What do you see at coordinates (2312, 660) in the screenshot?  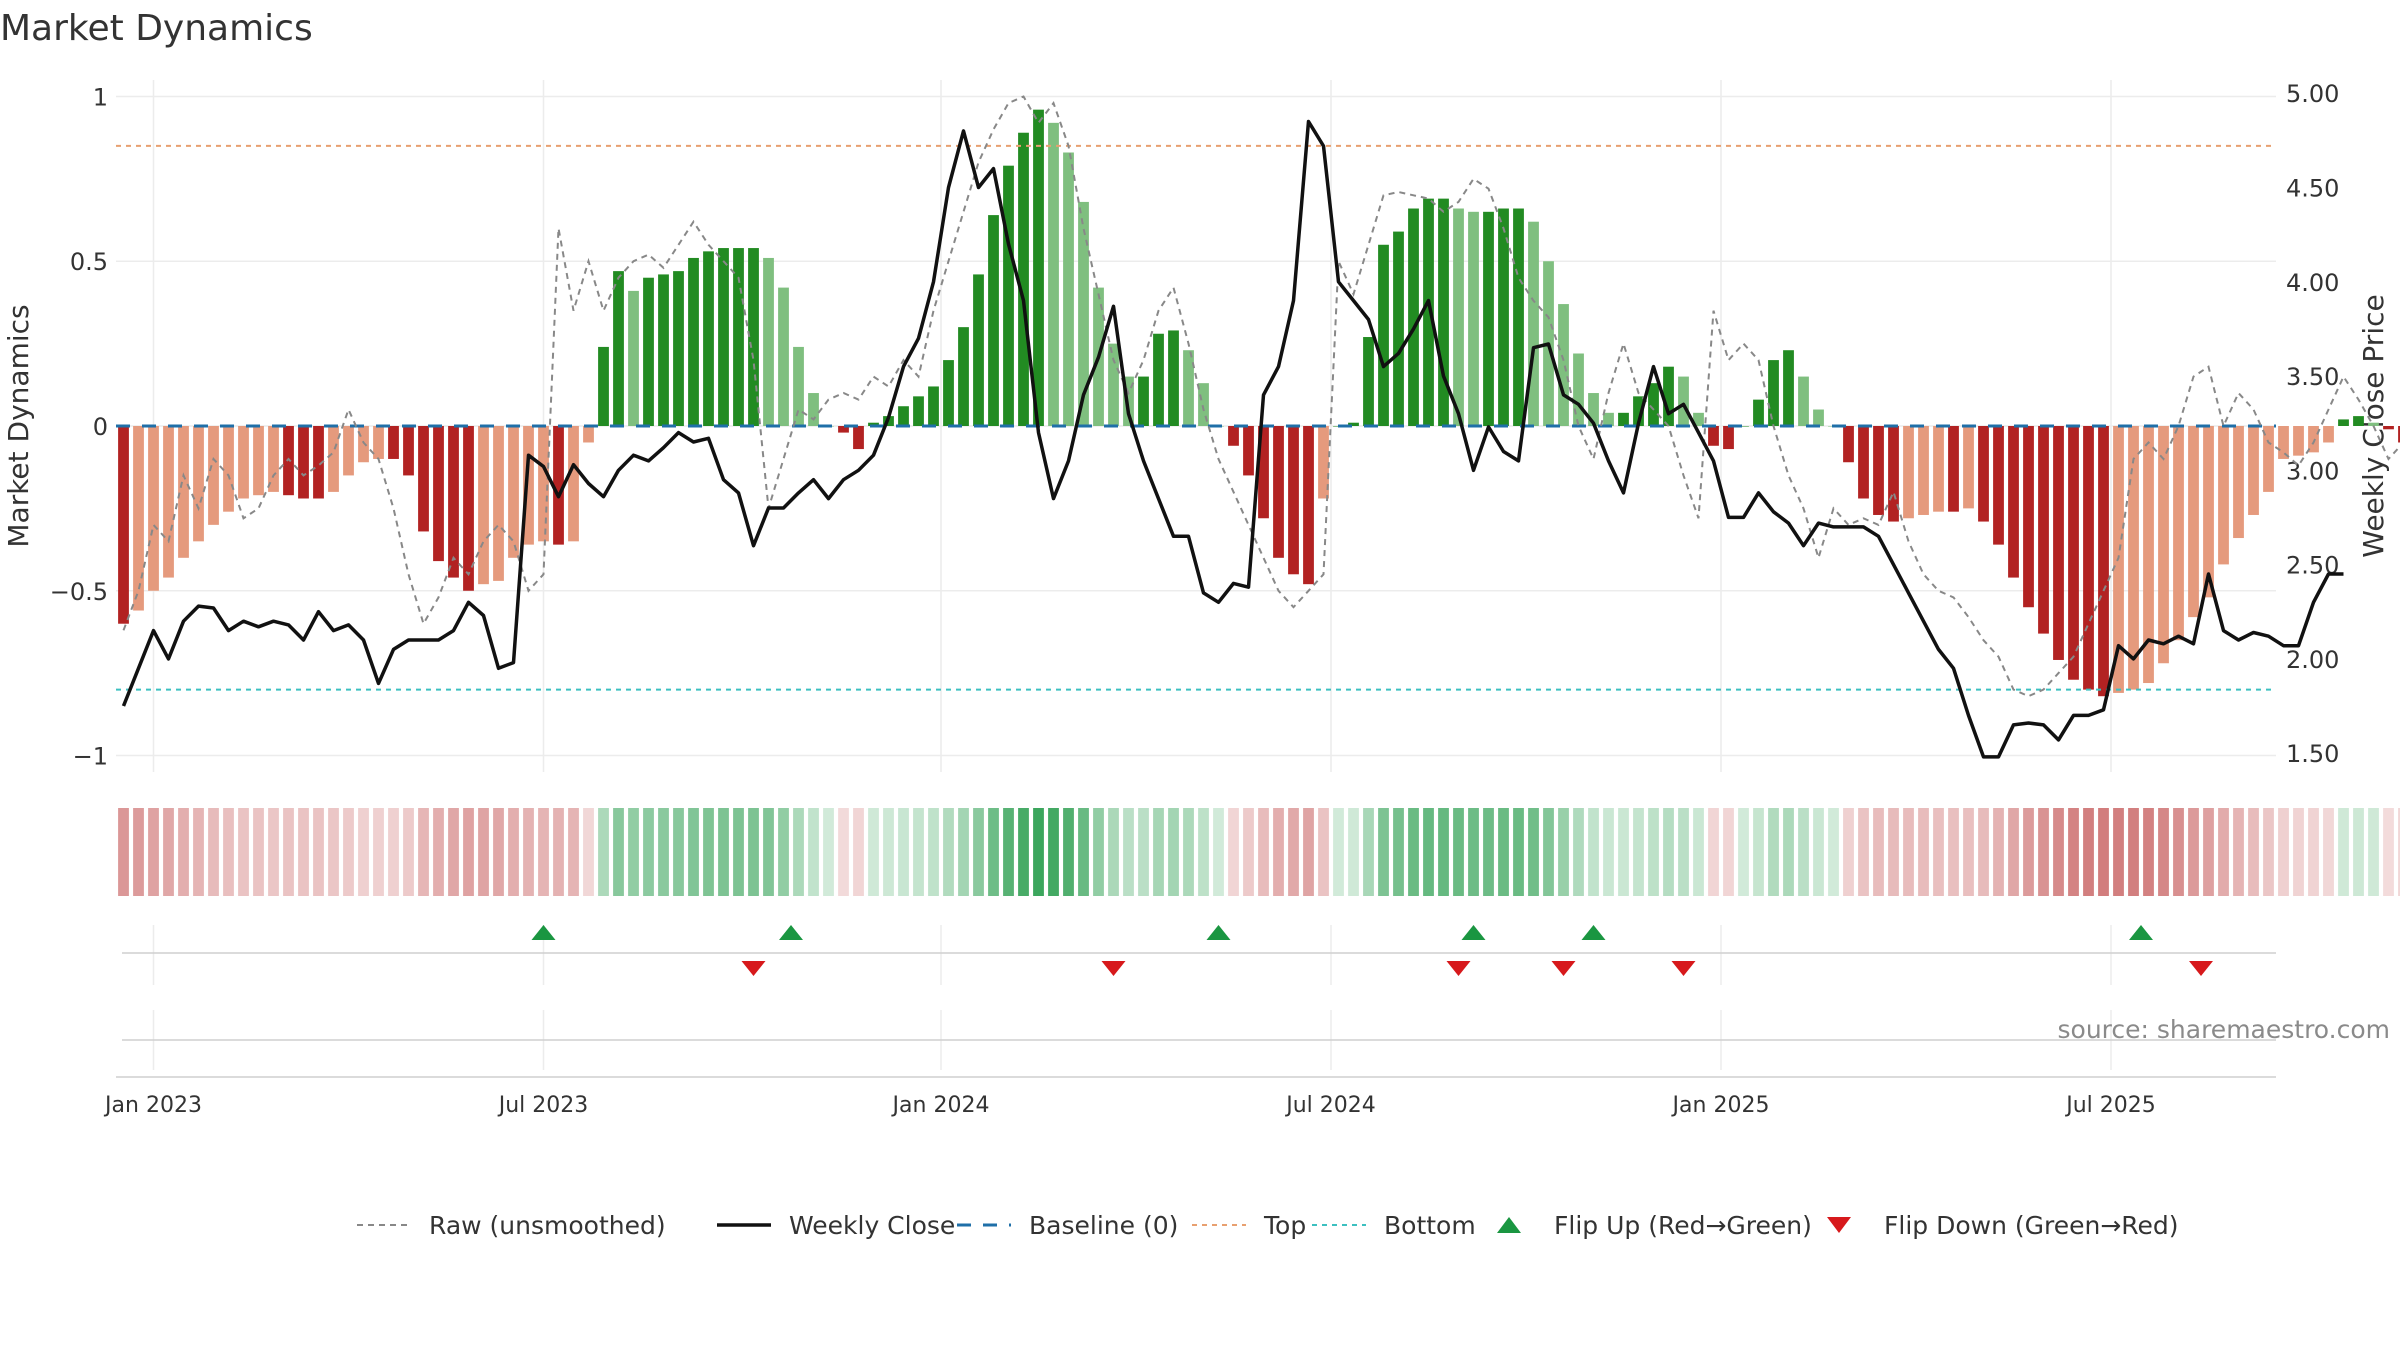 I see `y-tick-right-label: 2.00` at bounding box center [2312, 660].